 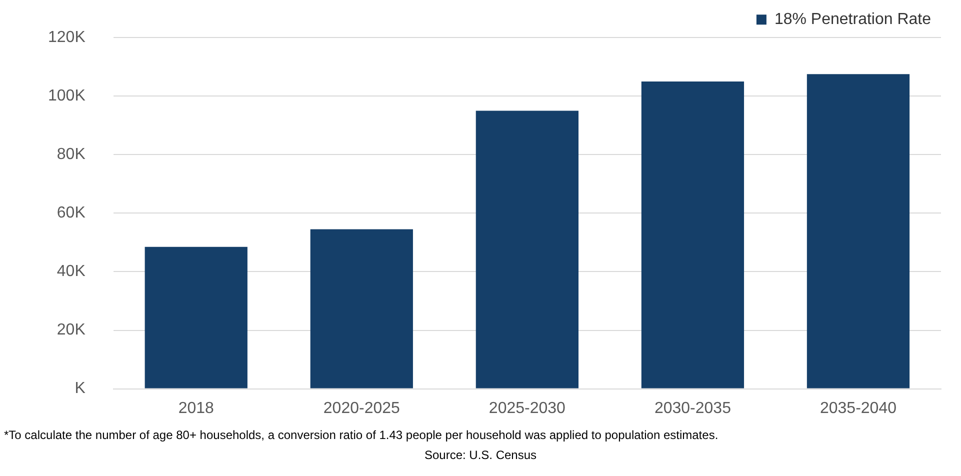 What do you see at coordinates (361, 435) in the screenshot?
I see `text: *To calculate the number of age 80+ households, a conversion ratio of 1.43 people per household was applied to population estimates.` at bounding box center [361, 435].